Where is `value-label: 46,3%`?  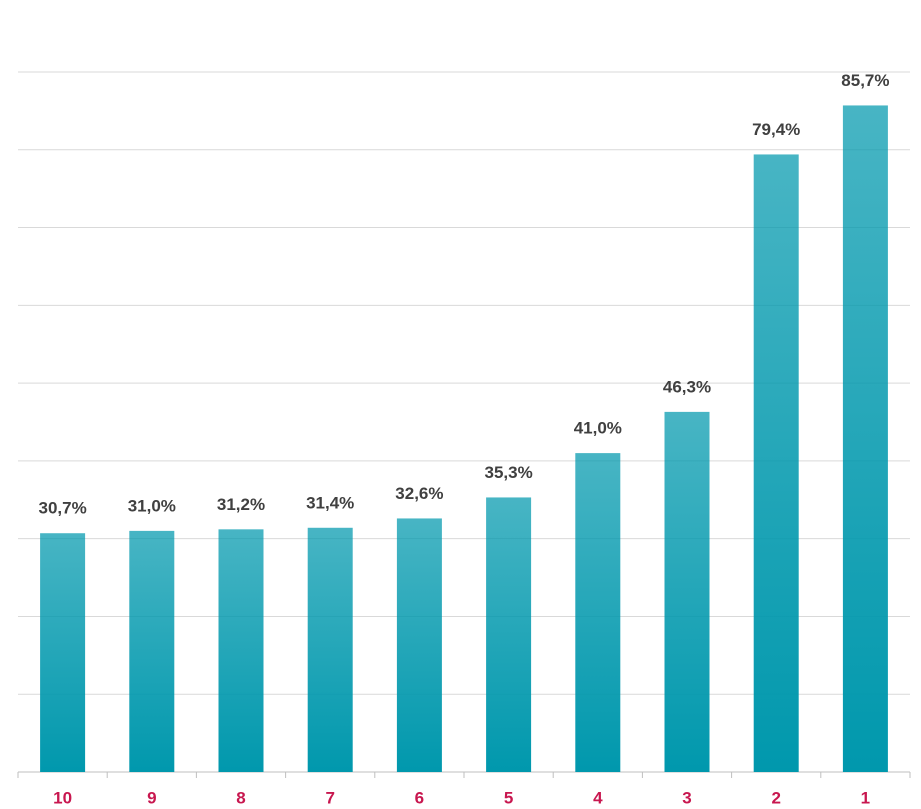 value-label: 46,3% is located at coordinates (687, 386).